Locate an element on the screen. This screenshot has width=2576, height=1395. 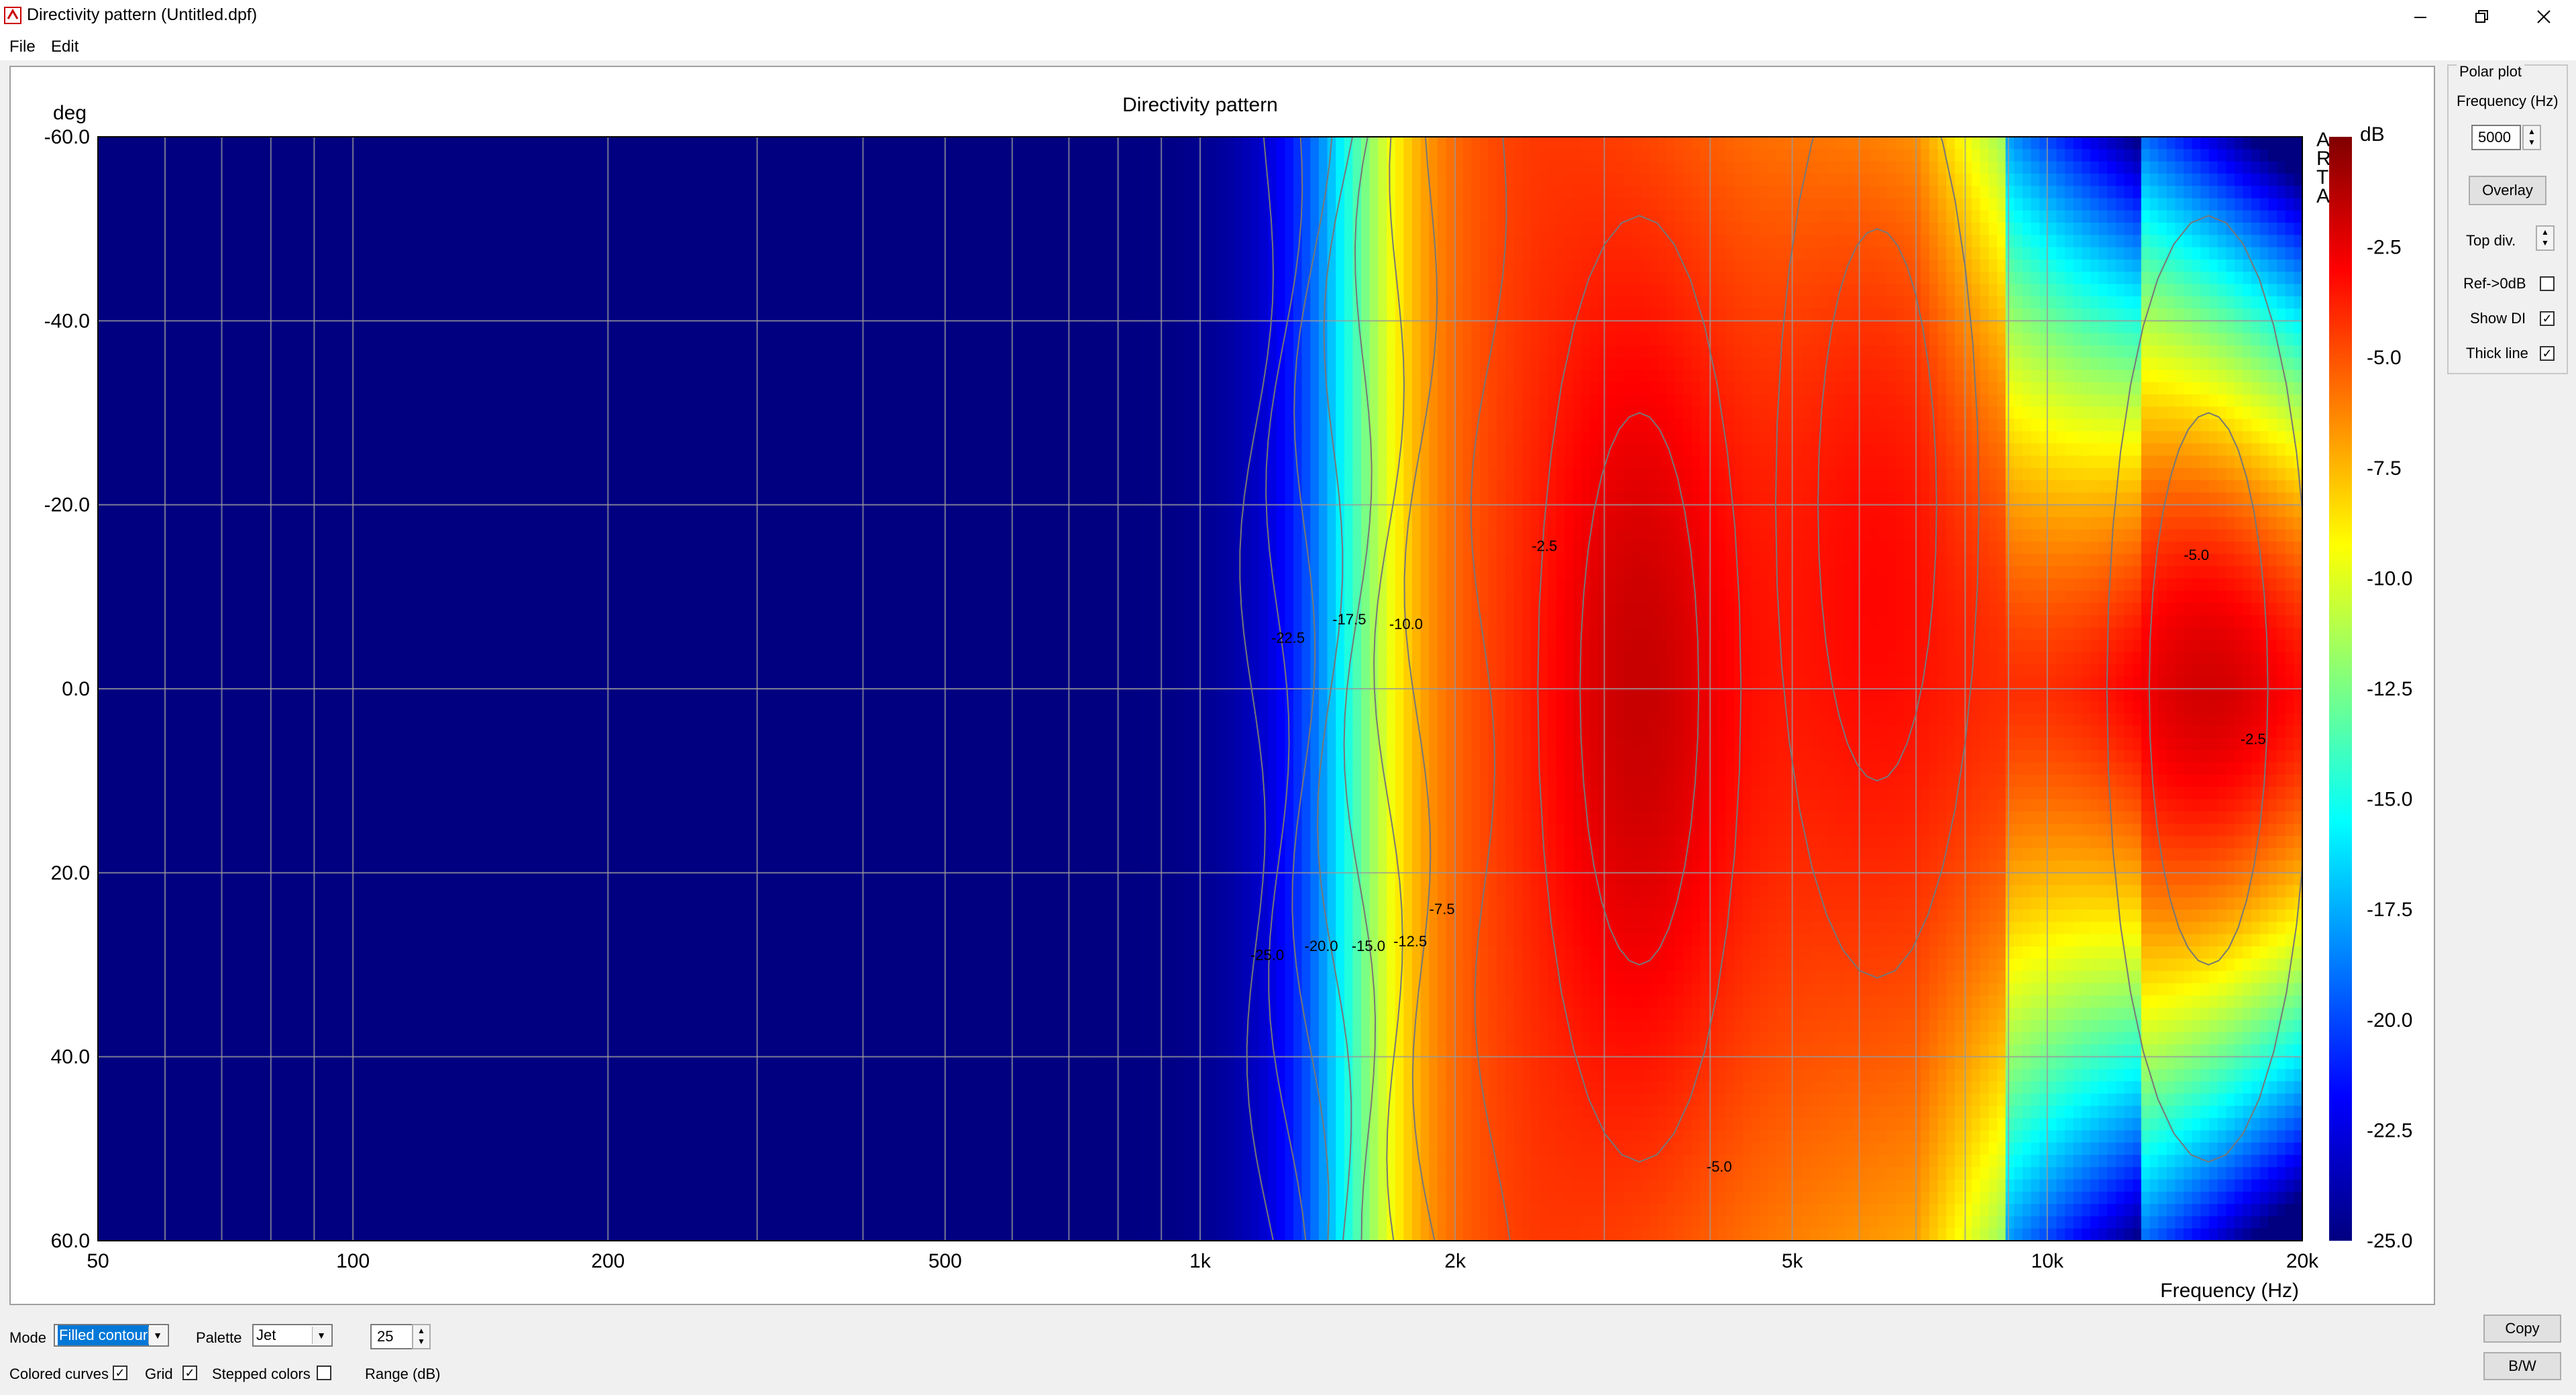
restore-button is located at coordinates (2482, 17).